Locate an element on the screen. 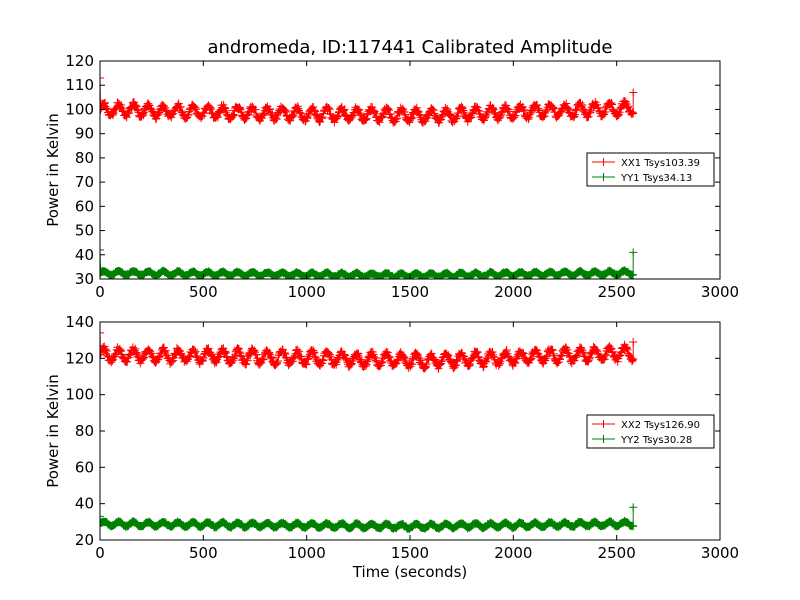 This screenshot has height=600, width=800. legend-entry: YY2 Tsys30.28 is located at coordinates (656, 440).